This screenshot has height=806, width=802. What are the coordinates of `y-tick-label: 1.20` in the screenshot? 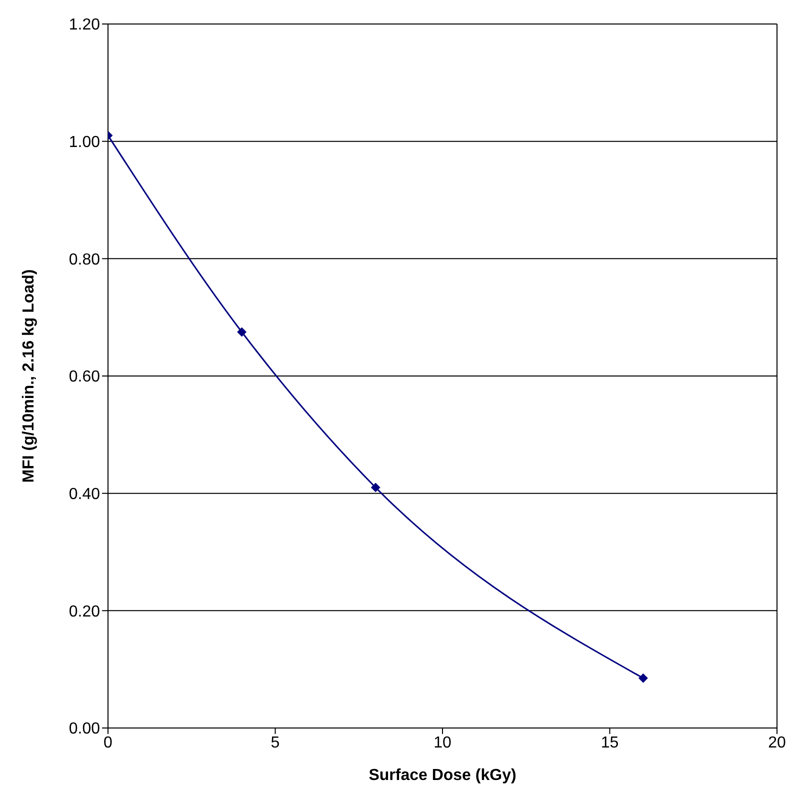 It's located at (84, 25).